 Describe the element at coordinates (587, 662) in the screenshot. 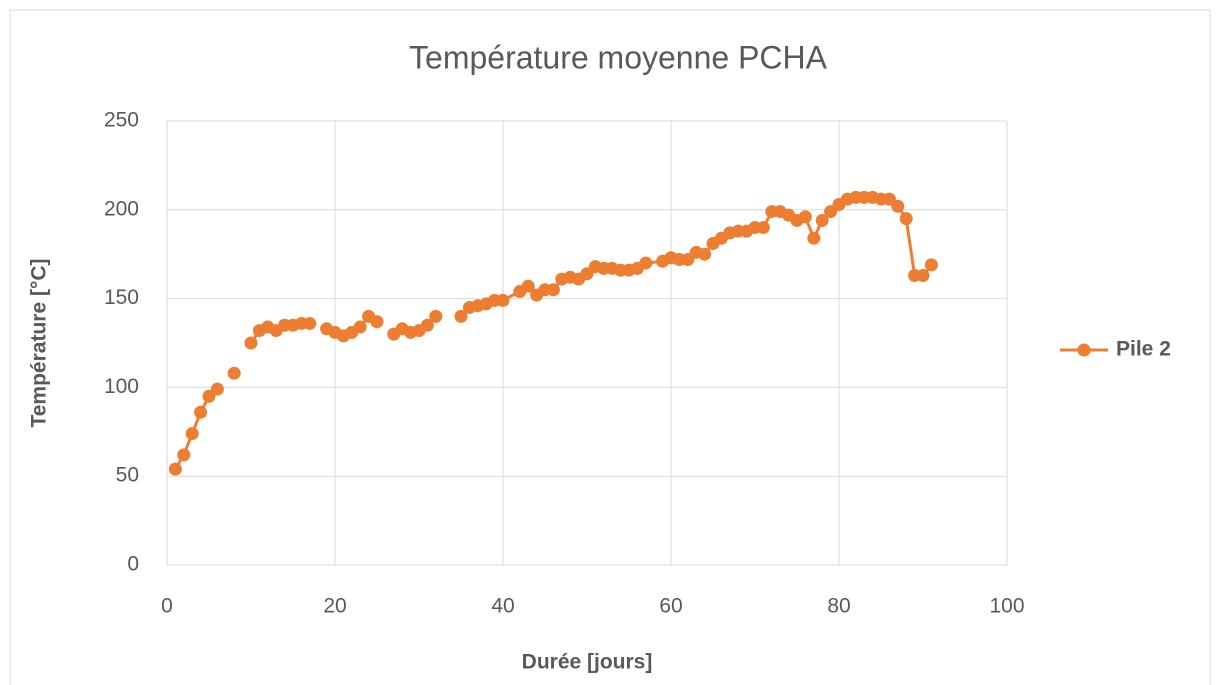

I see `x-axis-title: Durée [jours]` at that location.